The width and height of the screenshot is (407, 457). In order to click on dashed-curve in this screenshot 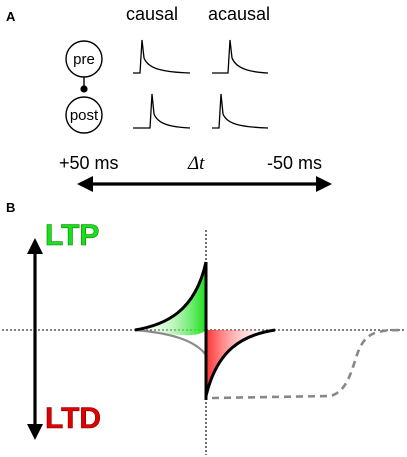, I will do `click(308, 364)`.